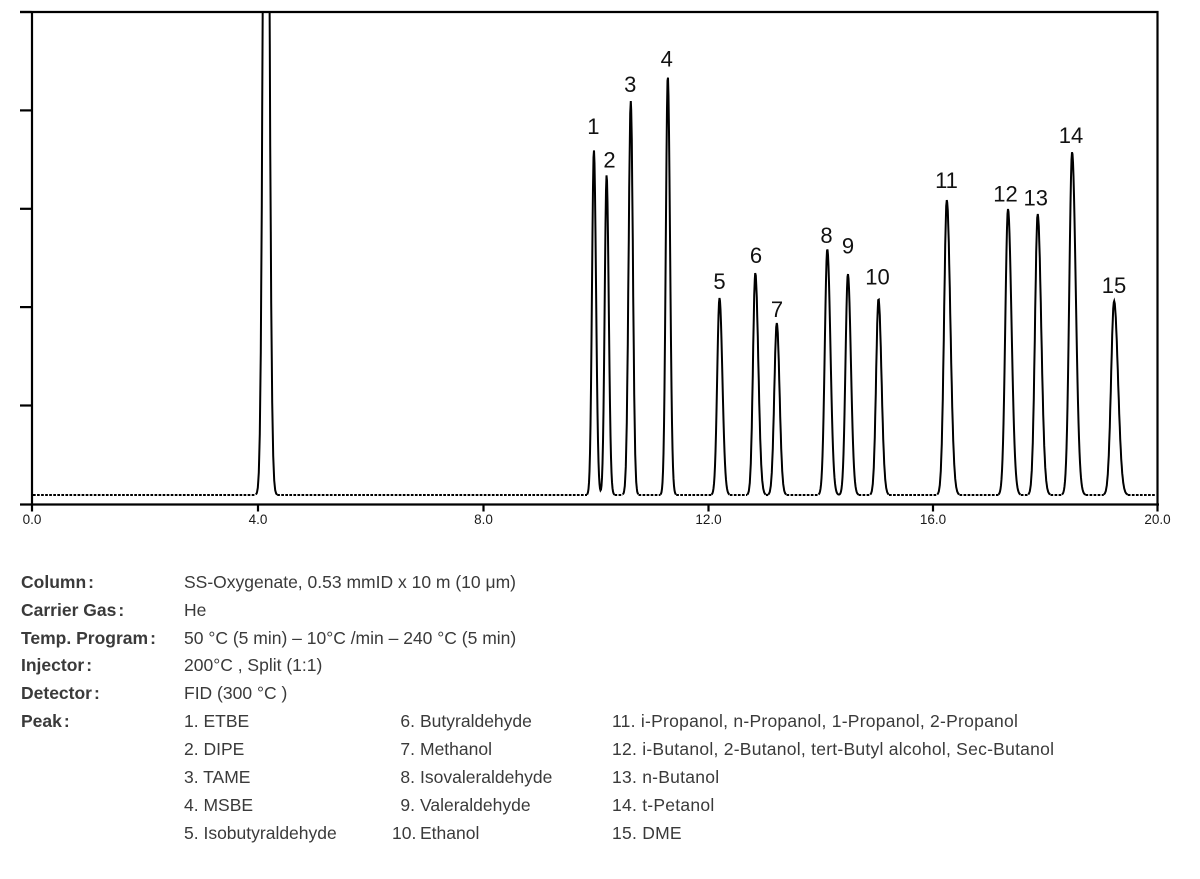 The image size is (1200, 879). I want to click on svg-text: 3, so click(630, 84).